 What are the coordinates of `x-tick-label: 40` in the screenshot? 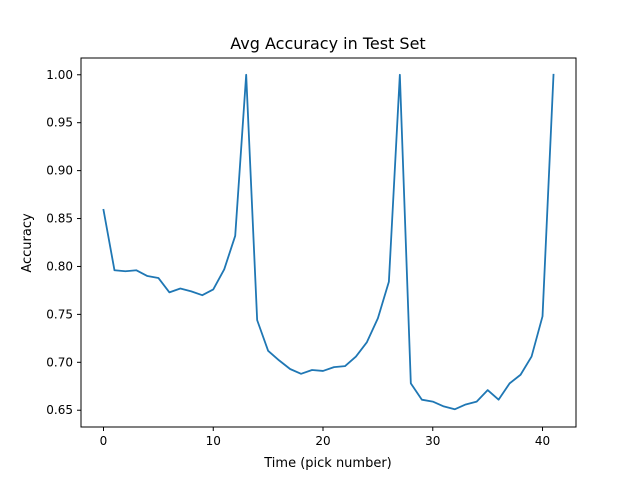 It's located at (542, 441).